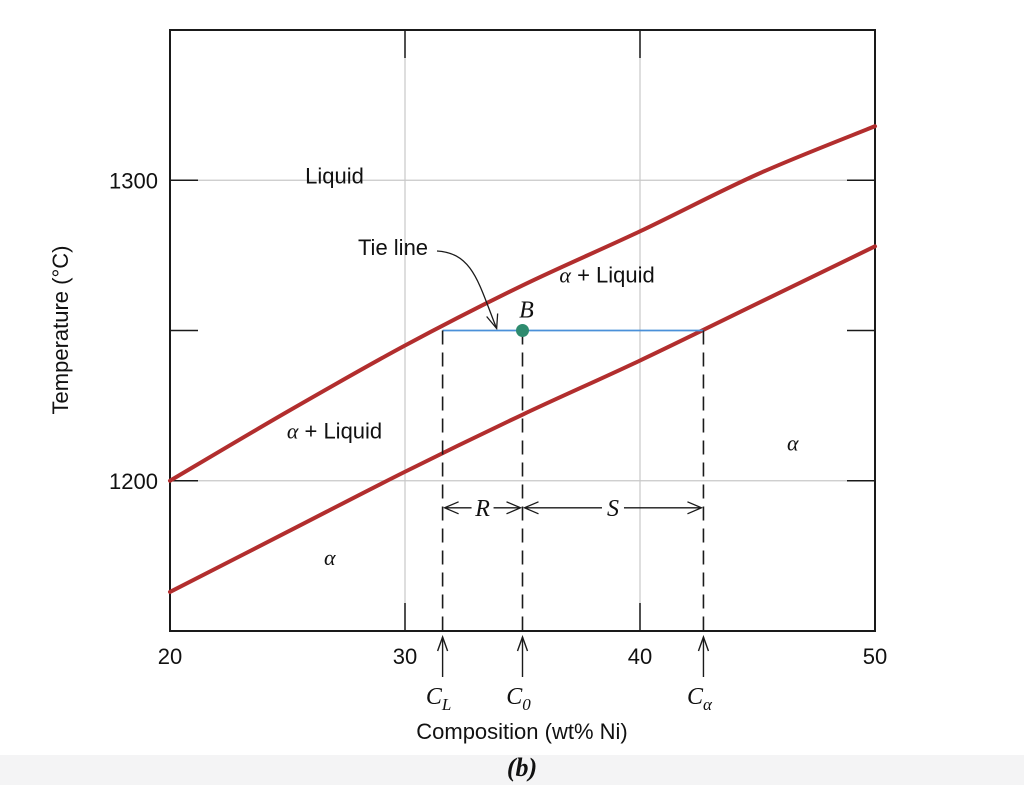 The image size is (1024, 785). Describe the element at coordinates (170, 656) in the screenshot. I see `x-tick-label: 20` at that location.